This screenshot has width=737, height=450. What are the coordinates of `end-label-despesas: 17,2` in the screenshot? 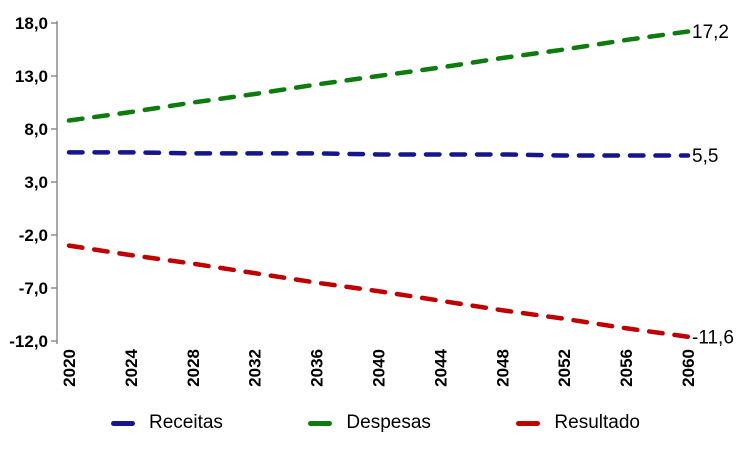 It's located at (710, 32).